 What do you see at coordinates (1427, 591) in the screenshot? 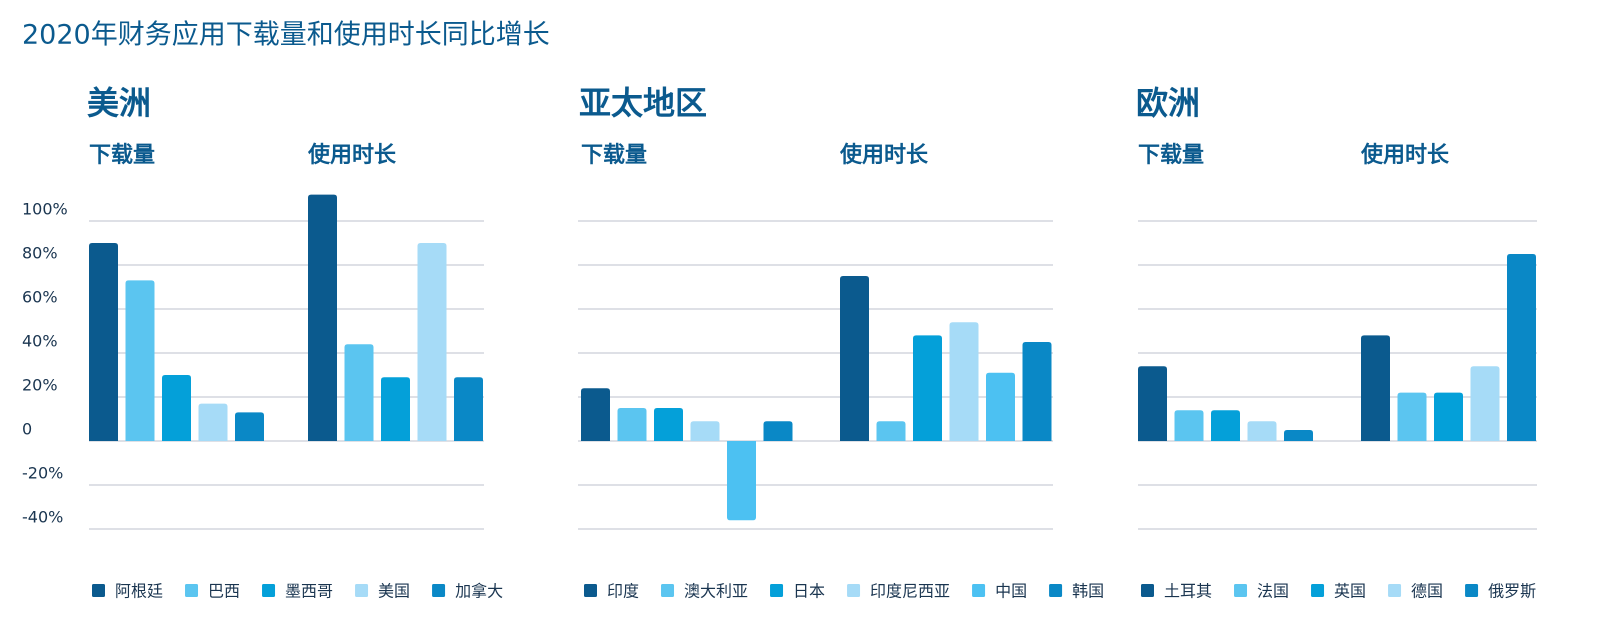
I see `legend-label: 德国` at bounding box center [1427, 591].